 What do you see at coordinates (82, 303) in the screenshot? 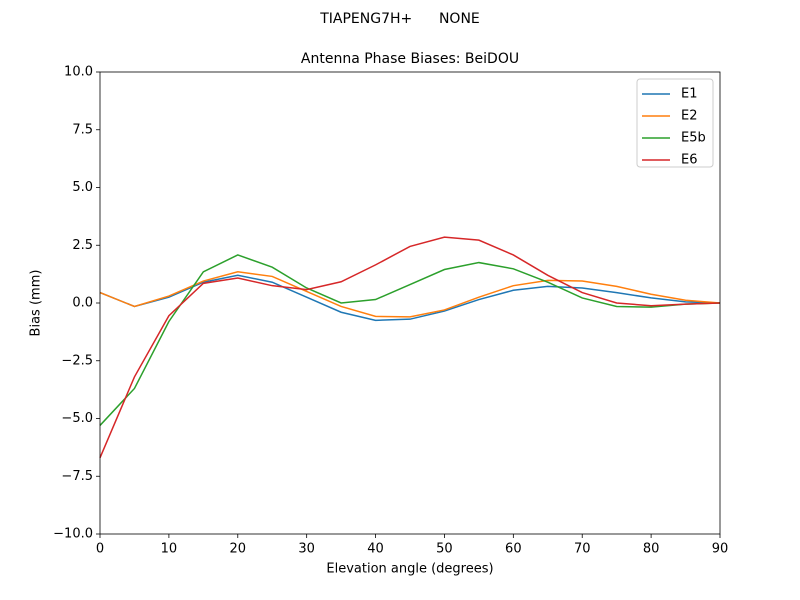
I see `y-tick-label: 0.0` at bounding box center [82, 303].